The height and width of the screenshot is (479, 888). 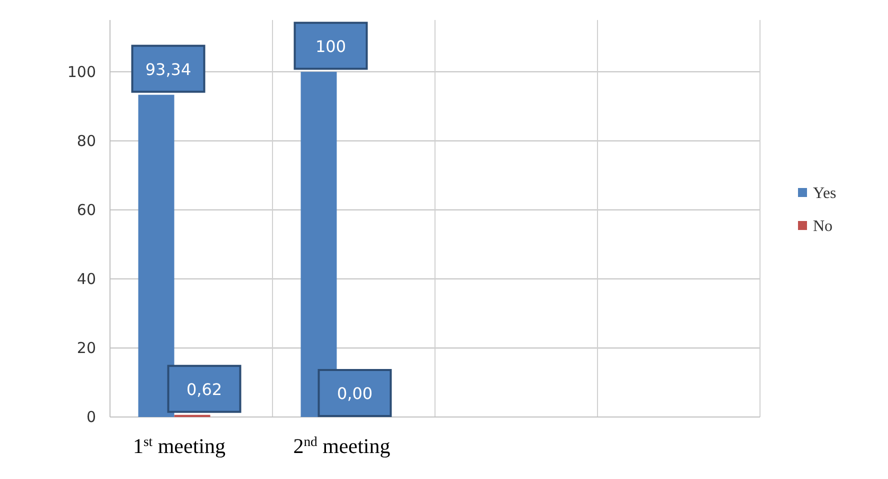 What do you see at coordinates (823, 226) in the screenshot?
I see `legend-label: No` at bounding box center [823, 226].